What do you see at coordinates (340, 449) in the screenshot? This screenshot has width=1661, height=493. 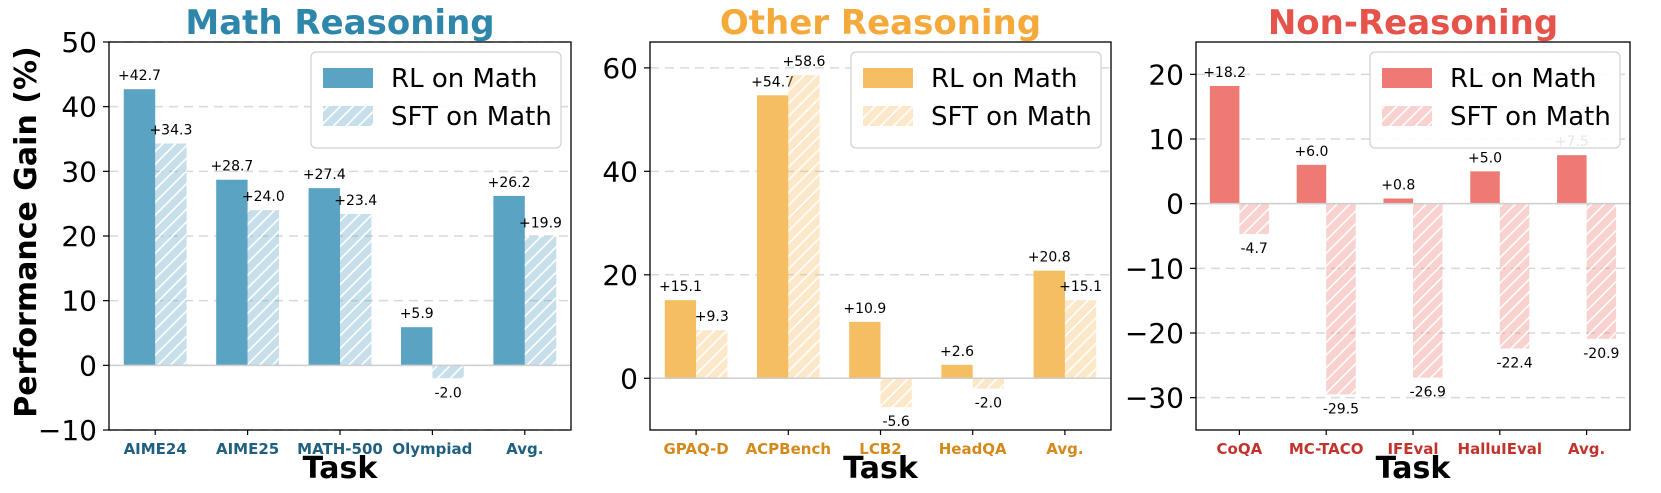 I see `x-tick-label: MATH-500` at bounding box center [340, 449].